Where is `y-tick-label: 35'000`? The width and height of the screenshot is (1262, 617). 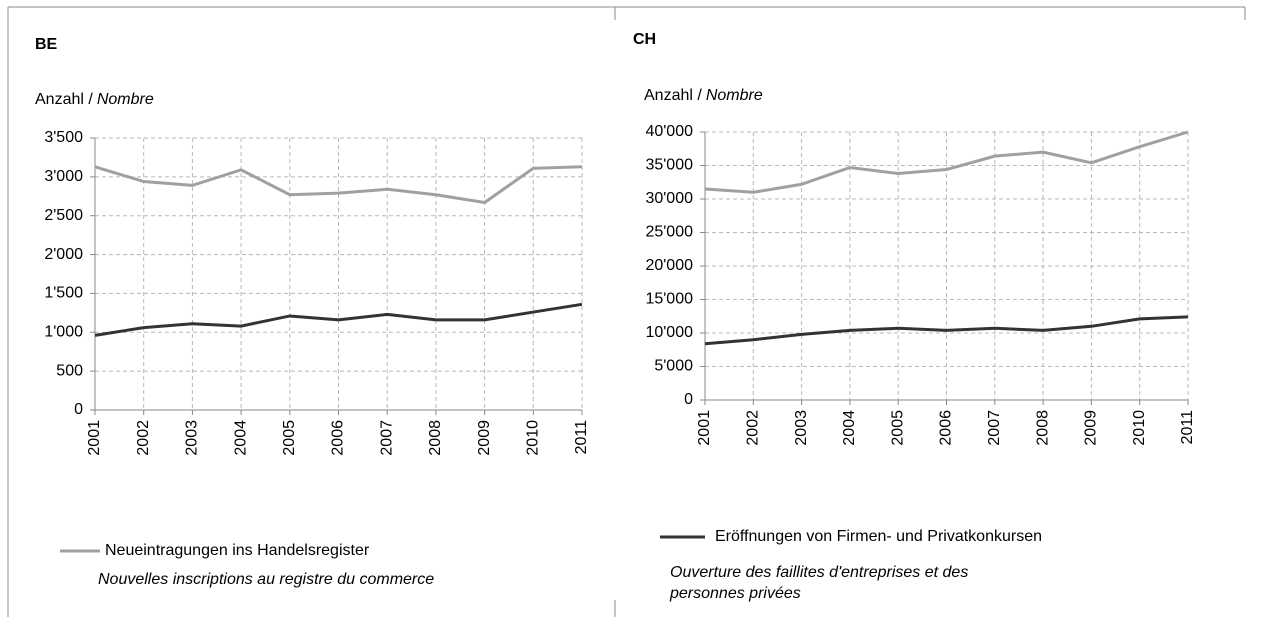
y-tick-label: 35'000 is located at coordinates (669, 165).